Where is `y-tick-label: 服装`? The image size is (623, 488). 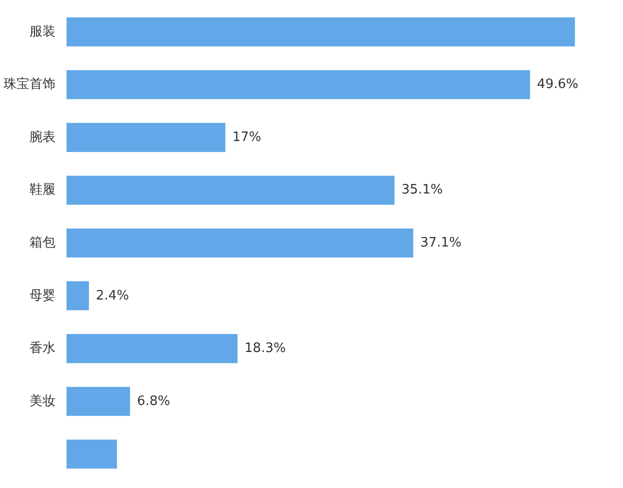 y-tick-label: 服装 is located at coordinates (43, 32).